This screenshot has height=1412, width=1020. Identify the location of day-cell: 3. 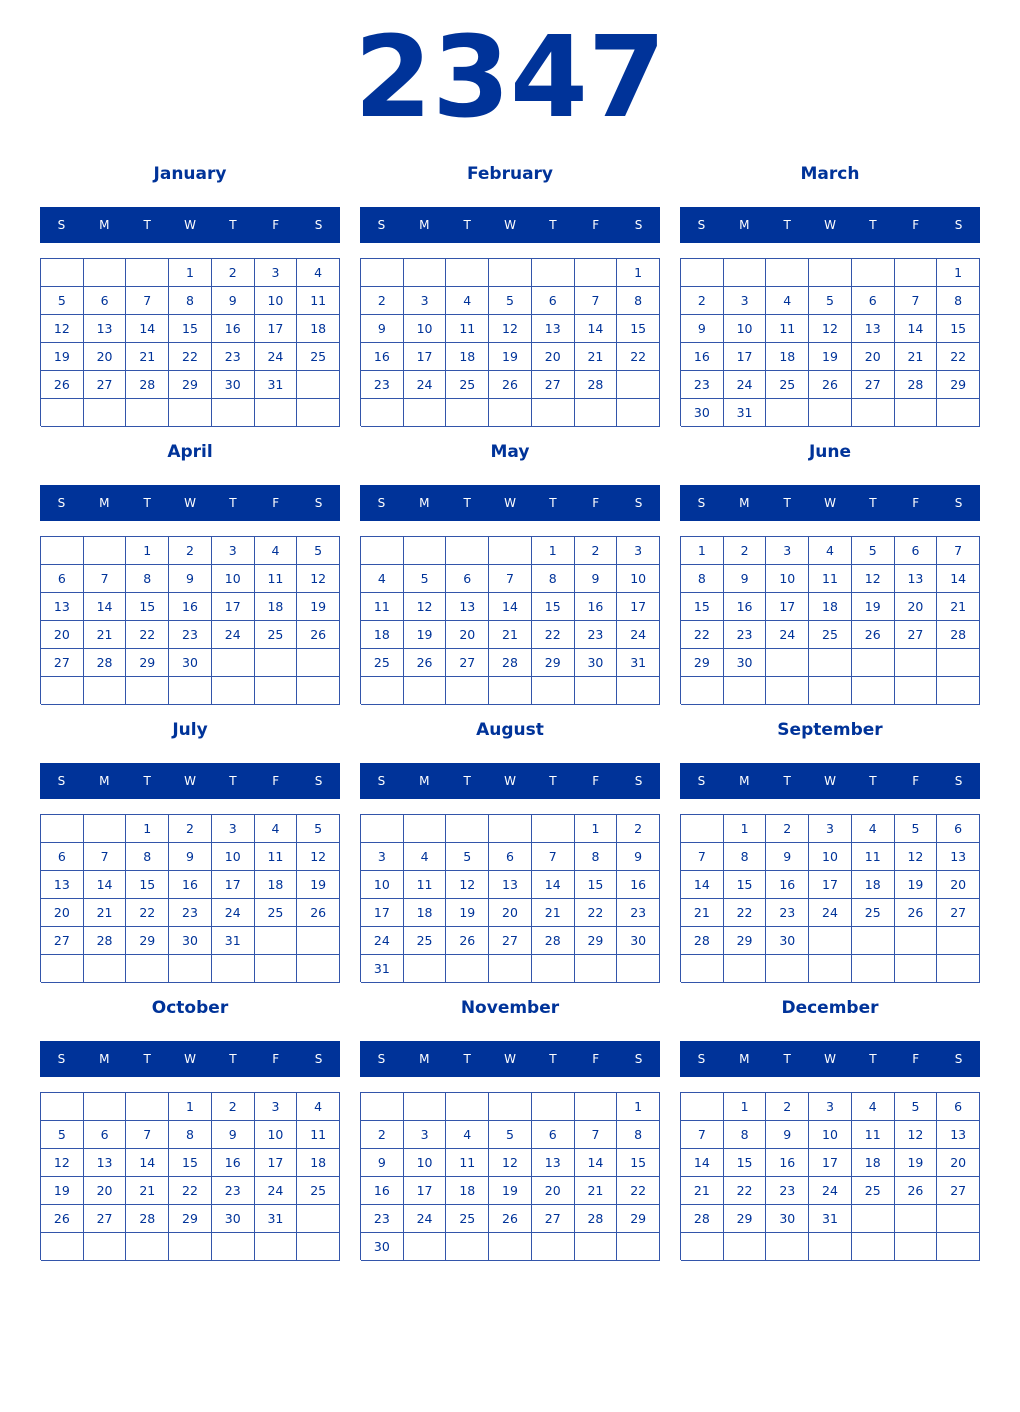
(233, 551).